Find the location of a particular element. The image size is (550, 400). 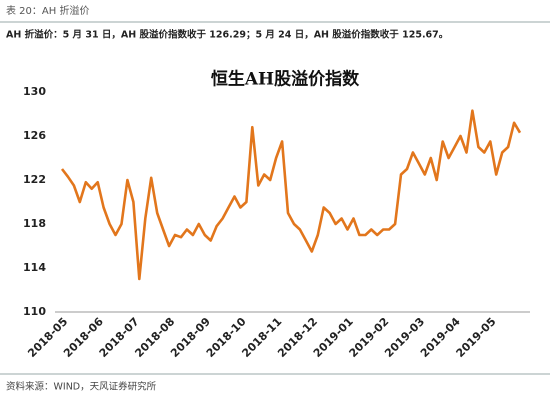

y-tick-label: 130 is located at coordinates (34, 91).